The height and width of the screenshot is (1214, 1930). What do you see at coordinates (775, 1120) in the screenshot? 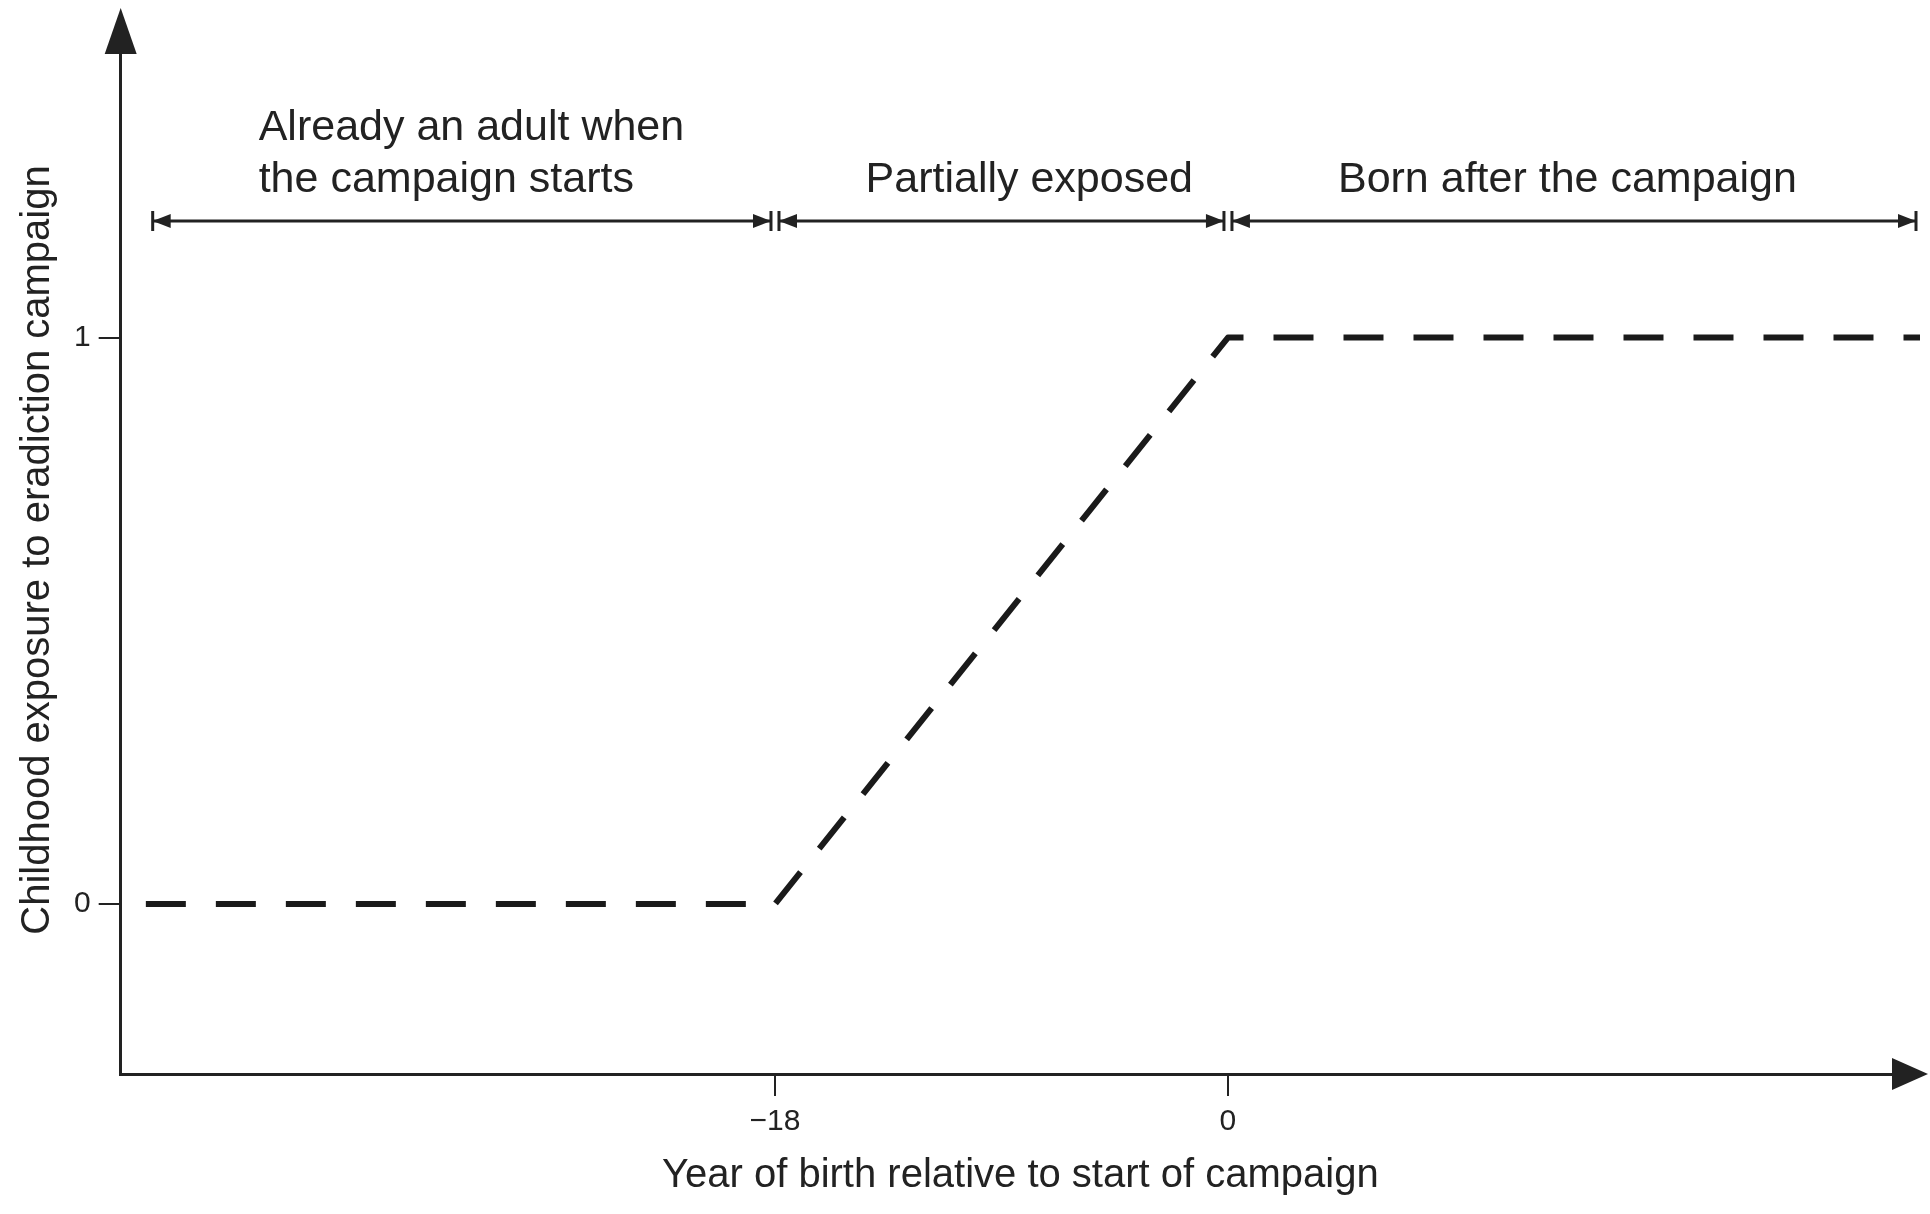
I see `x-tick-label: −18` at bounding box center [775, 1120].